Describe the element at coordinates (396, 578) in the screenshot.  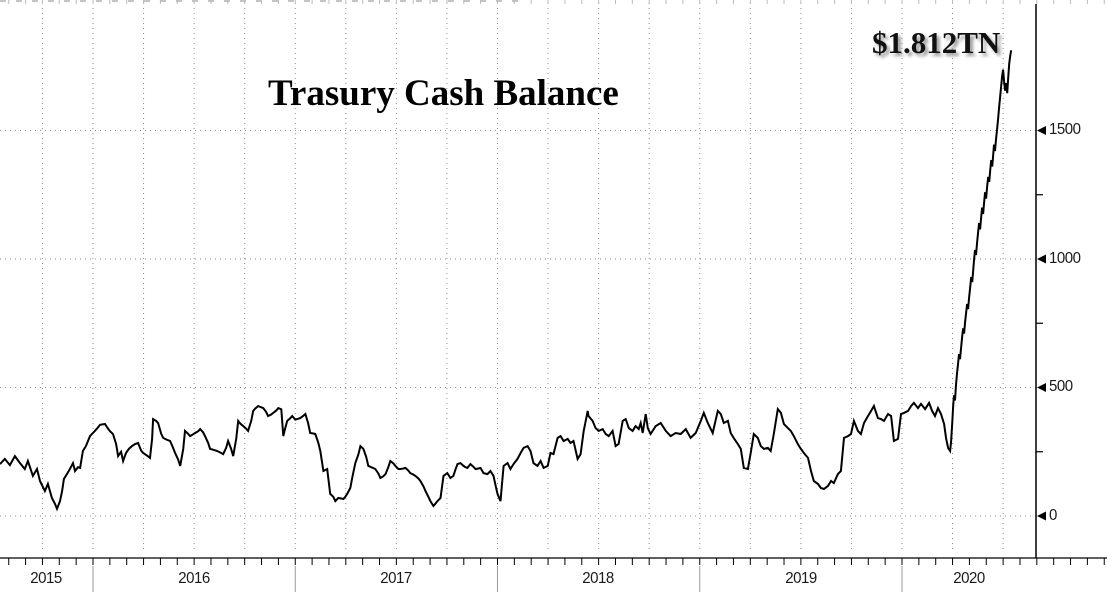
I see `x-tick-label-2017: 2017` at that location.